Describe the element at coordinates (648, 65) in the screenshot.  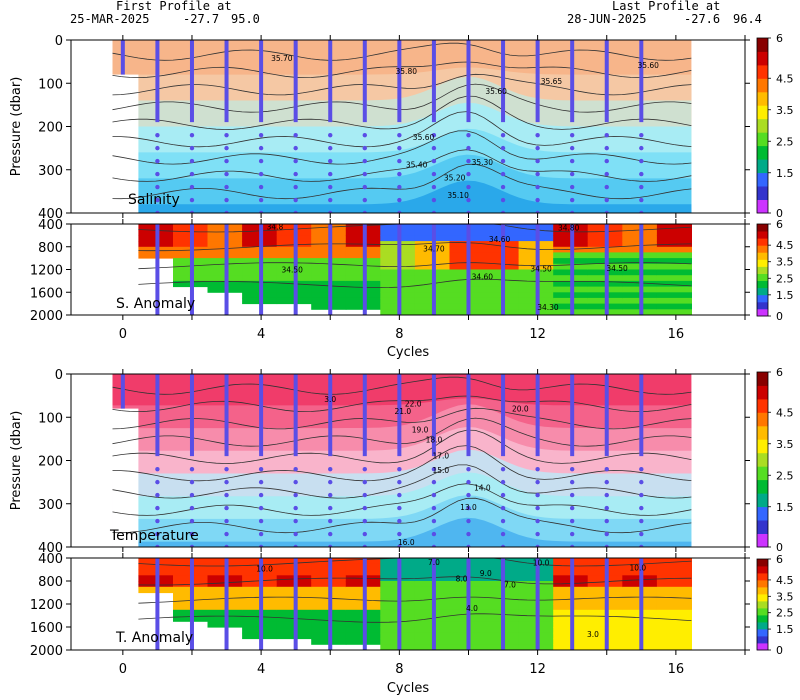
I see `contour-label: 35.60` at that location.